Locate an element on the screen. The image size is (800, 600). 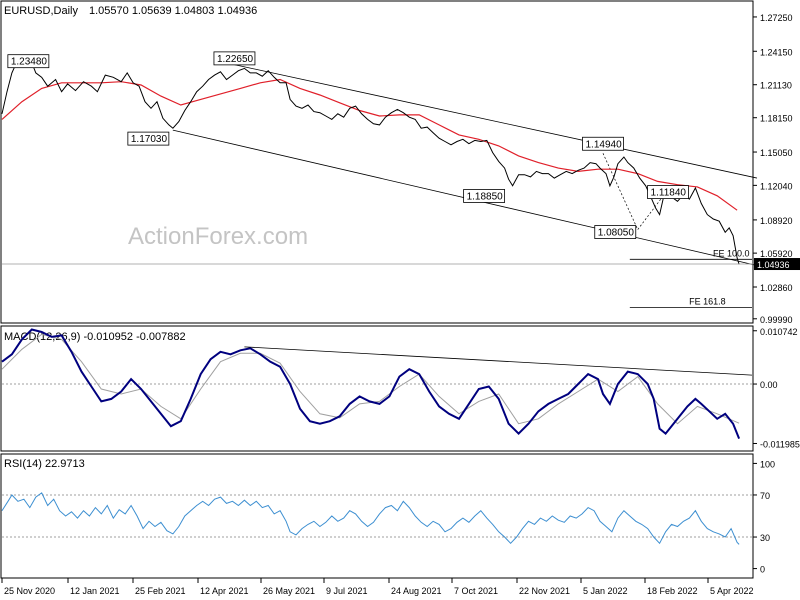
swing-label: 1.08050 is located at coordinates (616, 233).